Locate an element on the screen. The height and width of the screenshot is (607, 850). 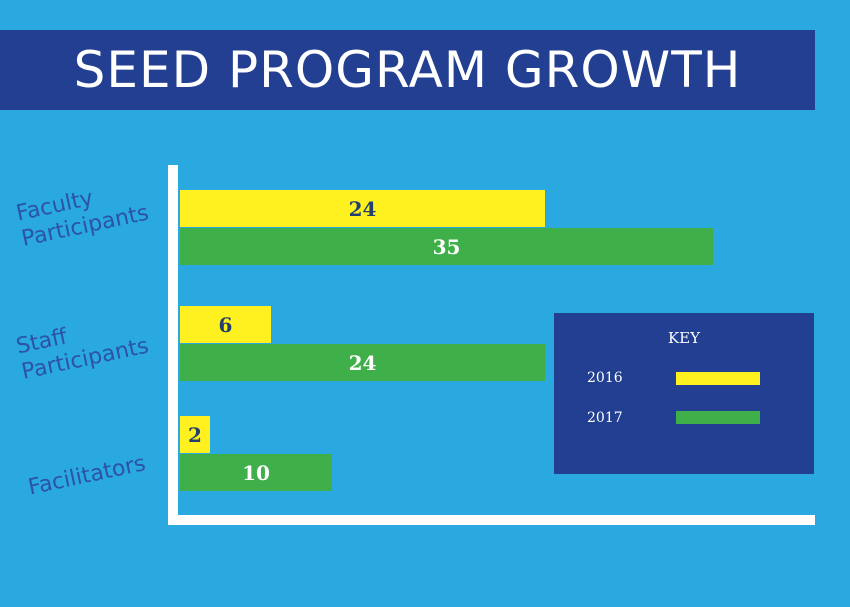
bar-value-label: 6 is located at coordinates (225, 324).